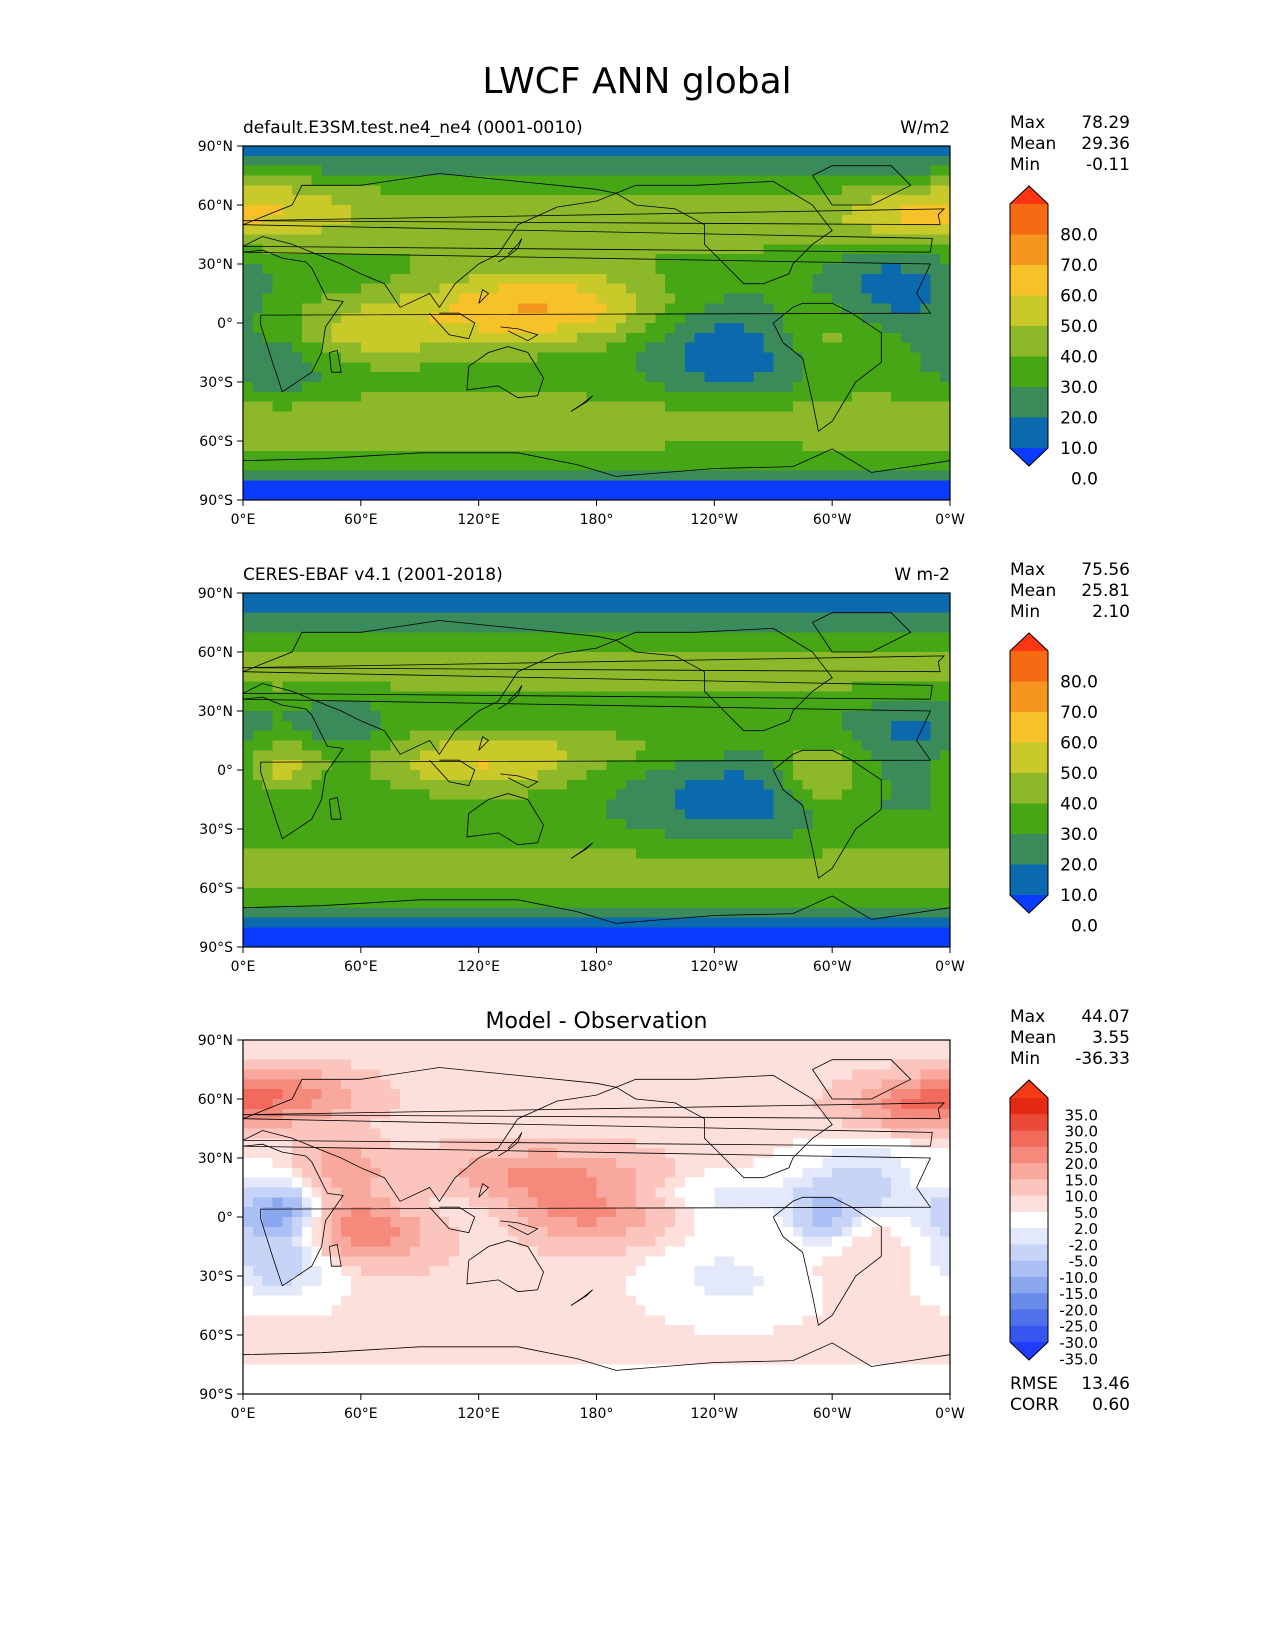  I want to click on colorbar-label: -30.0, so click(1078, 1343).